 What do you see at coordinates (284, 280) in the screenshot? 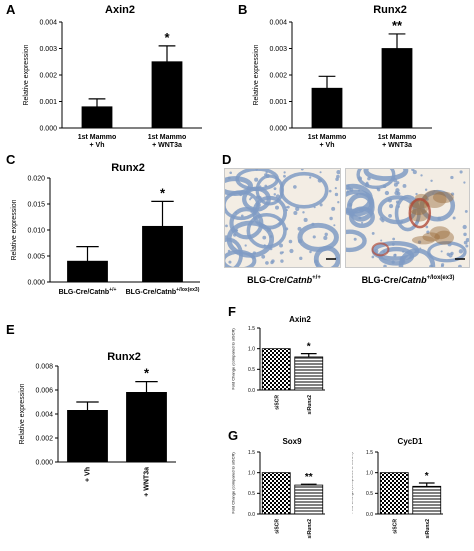
I see `histology-caption-left: BLG-Cre/Catnb+/+` at bounding box center [284, 280].